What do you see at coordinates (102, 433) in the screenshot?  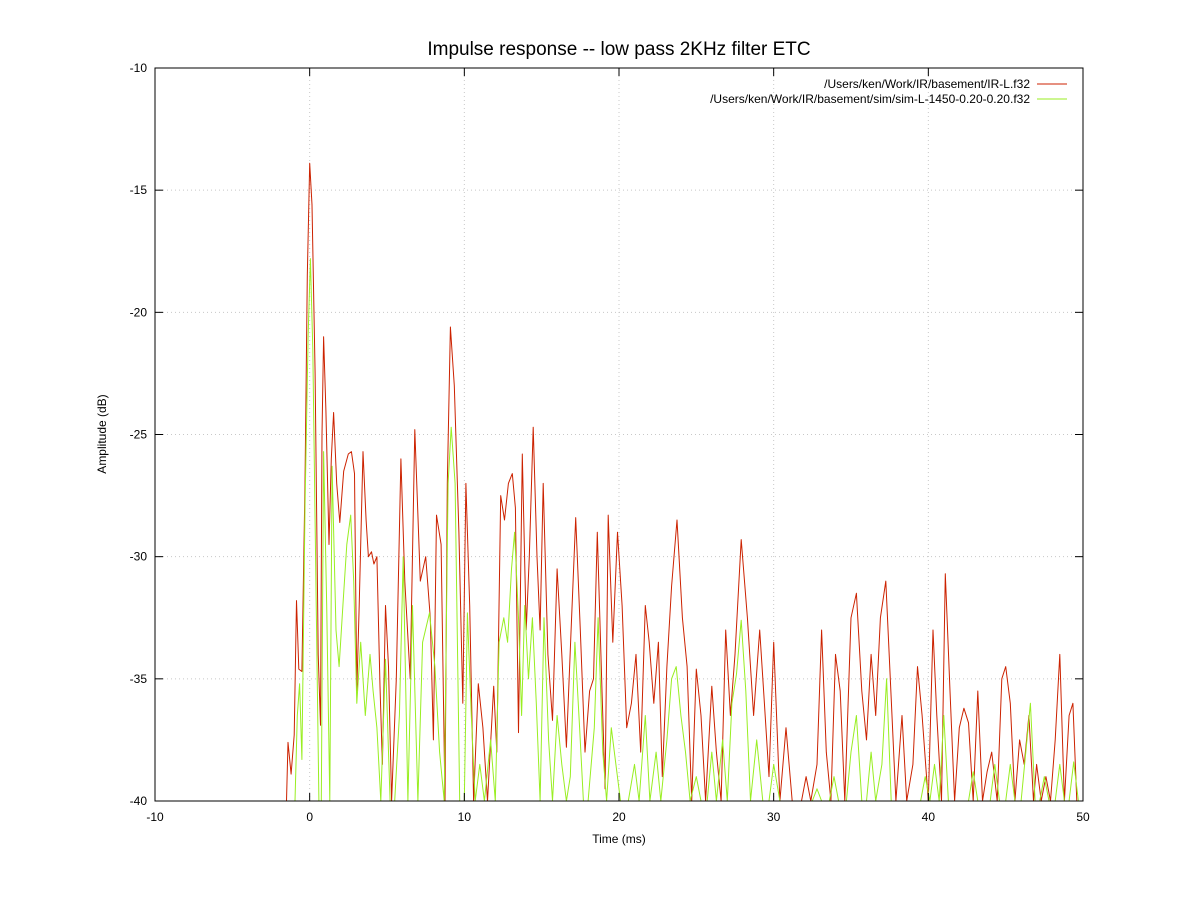 I see `y-axis-label: Amplitude (dB)` at bounding box center [102, 433].